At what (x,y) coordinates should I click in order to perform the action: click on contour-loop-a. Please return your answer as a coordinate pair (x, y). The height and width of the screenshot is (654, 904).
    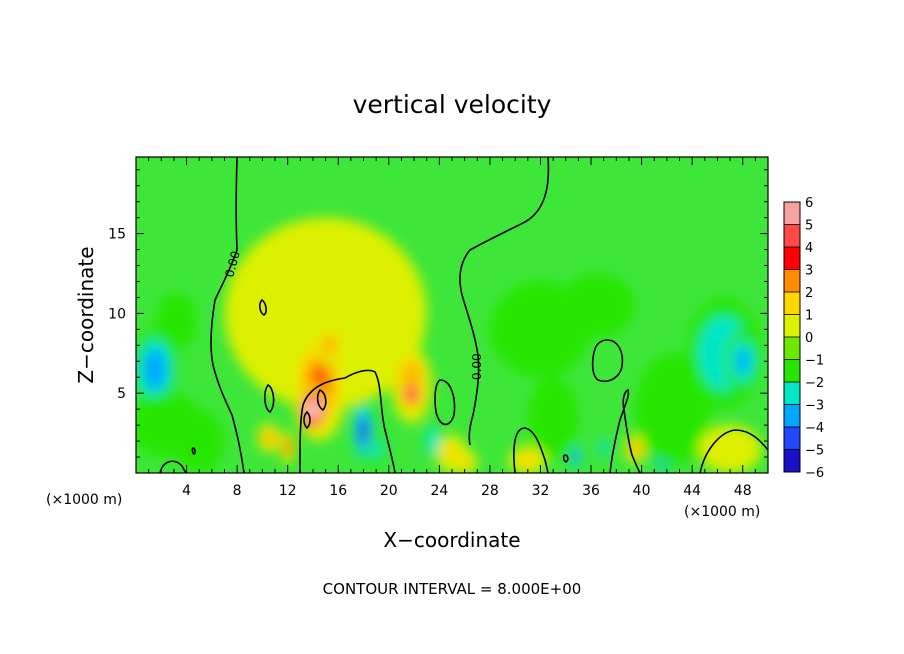
    Looking at the image, I should click on (263, 307).